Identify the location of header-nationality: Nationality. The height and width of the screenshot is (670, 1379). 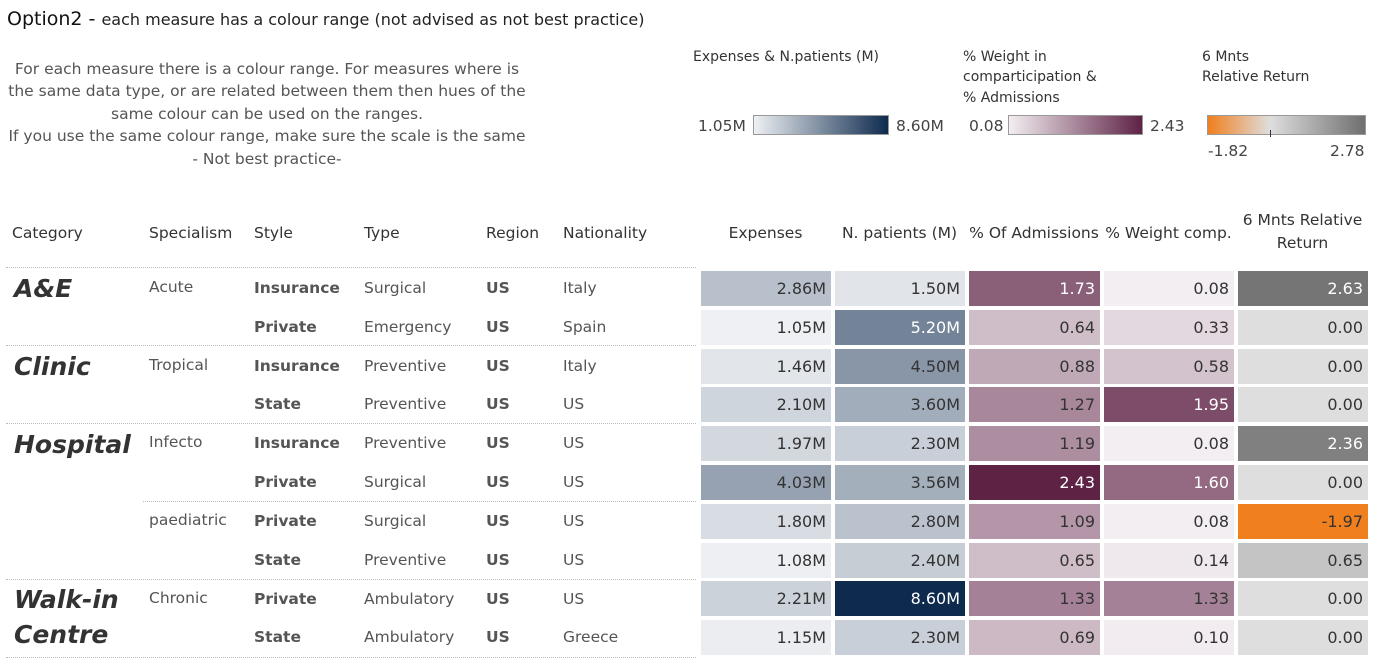
(605, 233).